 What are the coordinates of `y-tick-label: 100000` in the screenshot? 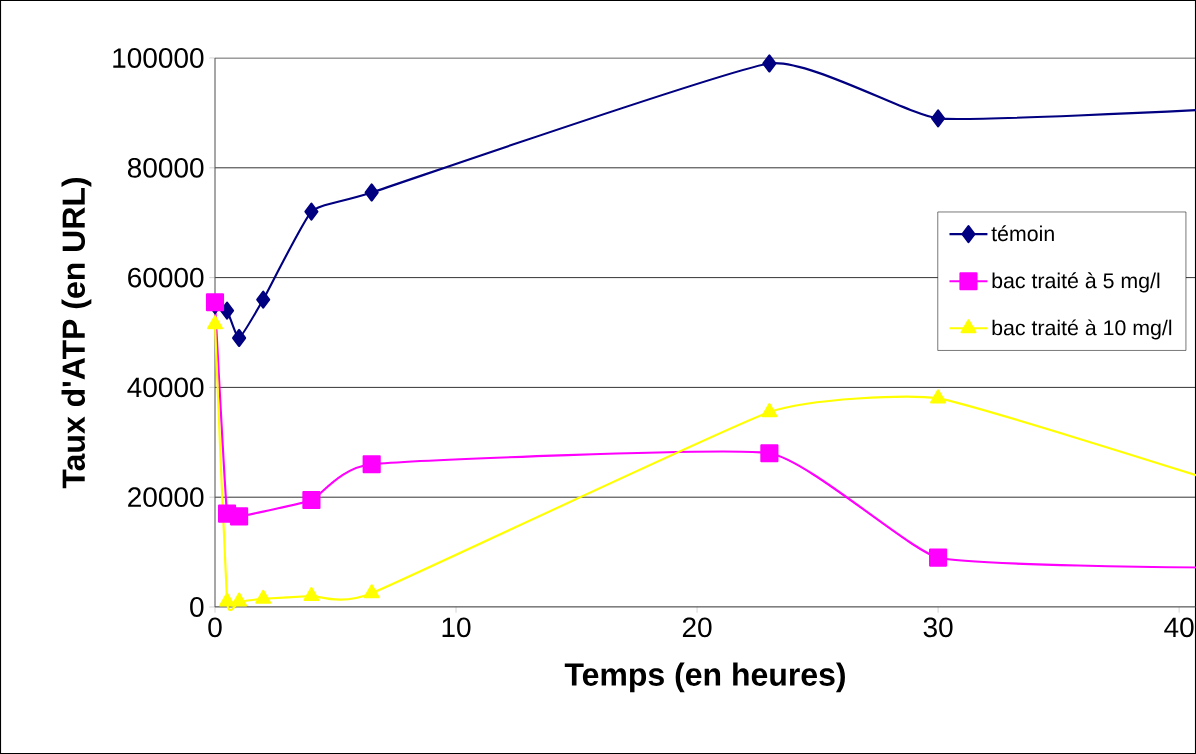 It's located at (158, 58).